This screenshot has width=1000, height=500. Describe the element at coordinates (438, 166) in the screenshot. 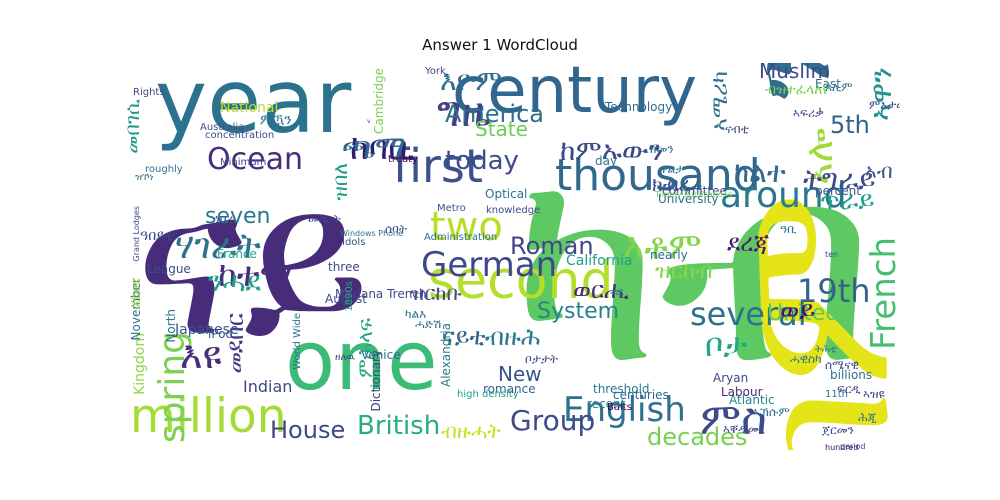

I see `cloud-word: first` at that location.